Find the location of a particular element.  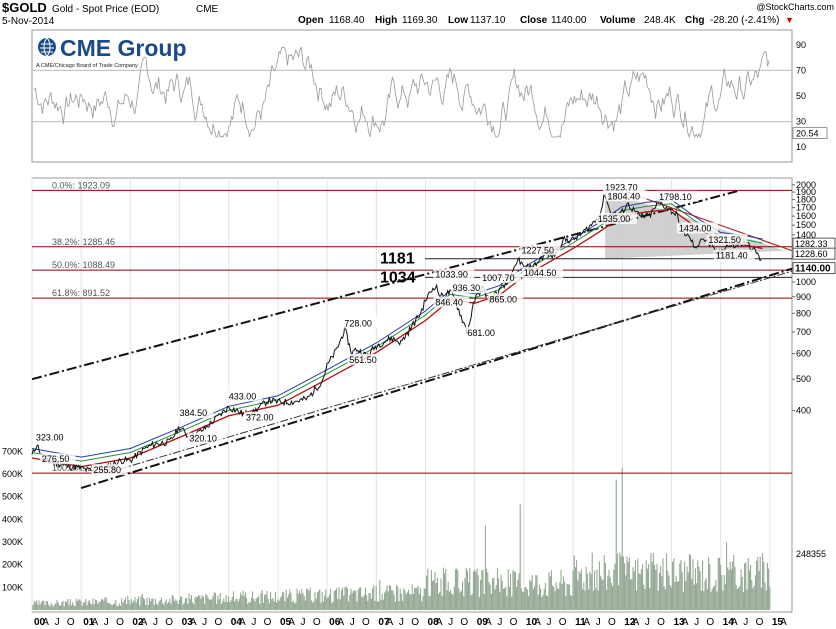

support-level-label: 1181 is located at coordinates (397, 259).